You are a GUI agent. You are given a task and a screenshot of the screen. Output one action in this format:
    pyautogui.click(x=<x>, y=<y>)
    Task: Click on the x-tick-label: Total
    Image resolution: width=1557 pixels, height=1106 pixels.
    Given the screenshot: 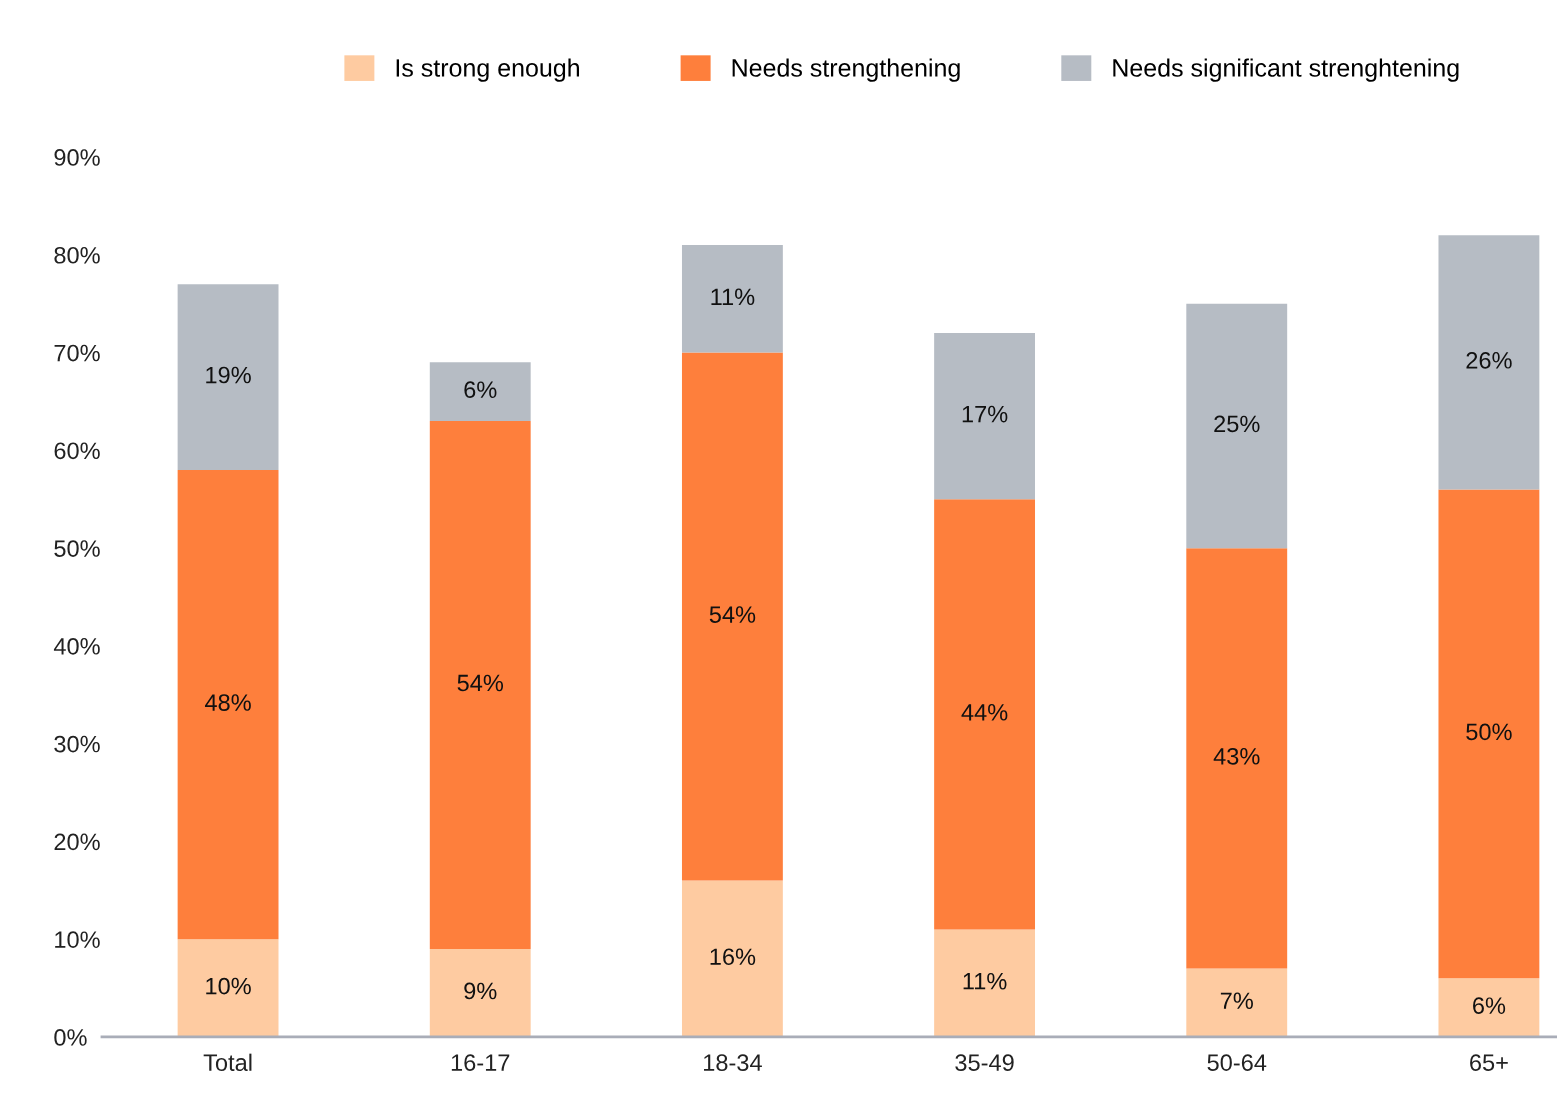 What is the action you would take?
    pyautogui.click(x=227, y=1062)
    